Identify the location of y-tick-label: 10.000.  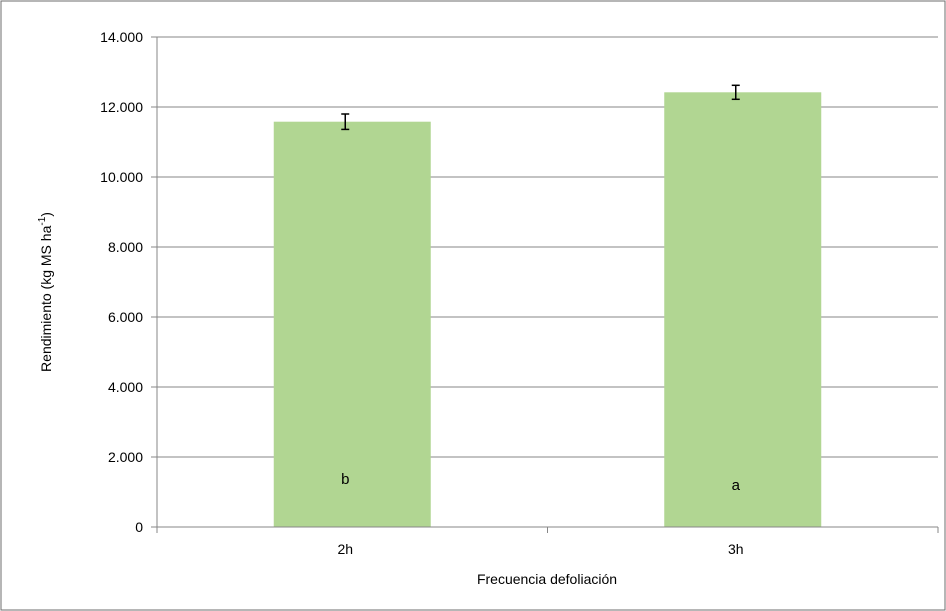
(121, 177).